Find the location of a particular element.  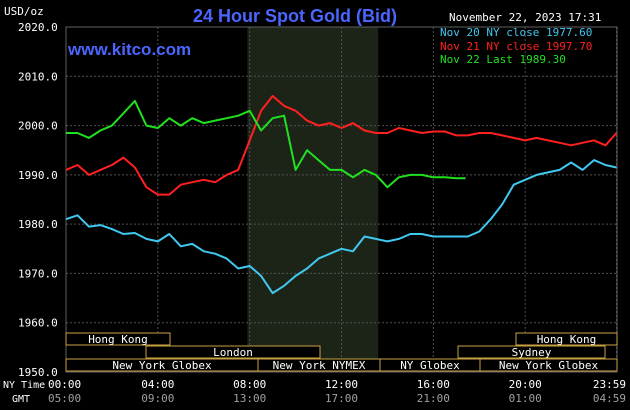

y-tick-label: 1960.0 is located at coordinates (38, 323).